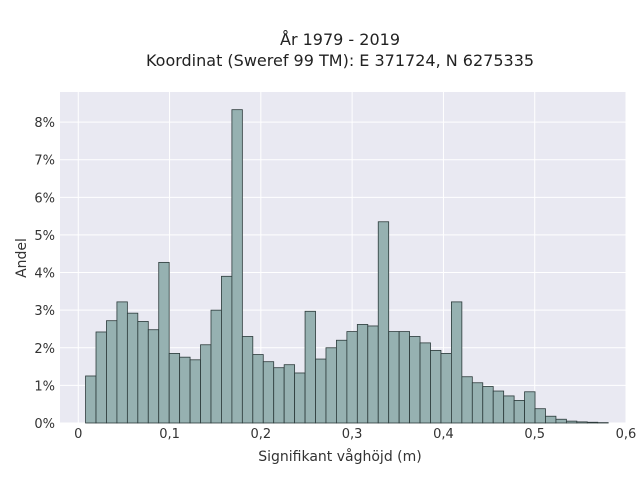 This screenshot has width=640, height=480. I want to click on y-tick-label: 1%, so click(44, 386).